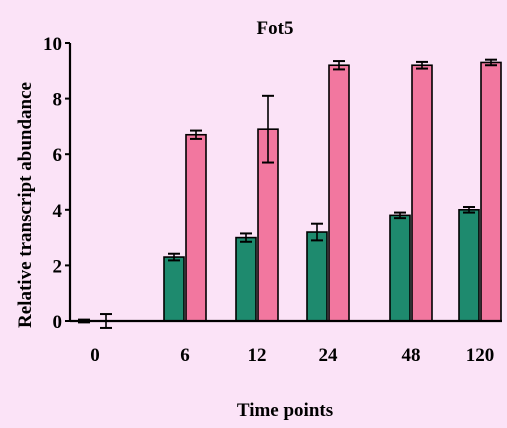 This screenshot has height=428, width=507. Describe the element at coordinates (58, 211) in the screenshot. I see `y-tick-label-4: 4` at that location.